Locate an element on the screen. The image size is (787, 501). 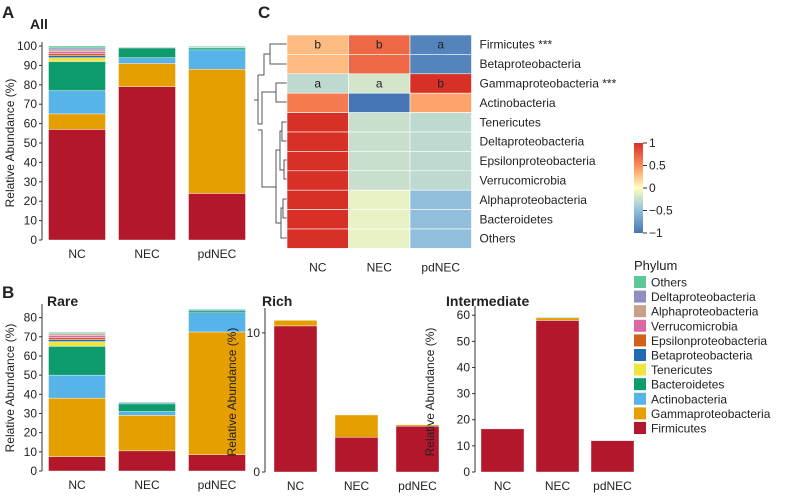
heatmap-colorbar: 1 0.5 0 −0.5 −1 is located at coordinates (653, 188).